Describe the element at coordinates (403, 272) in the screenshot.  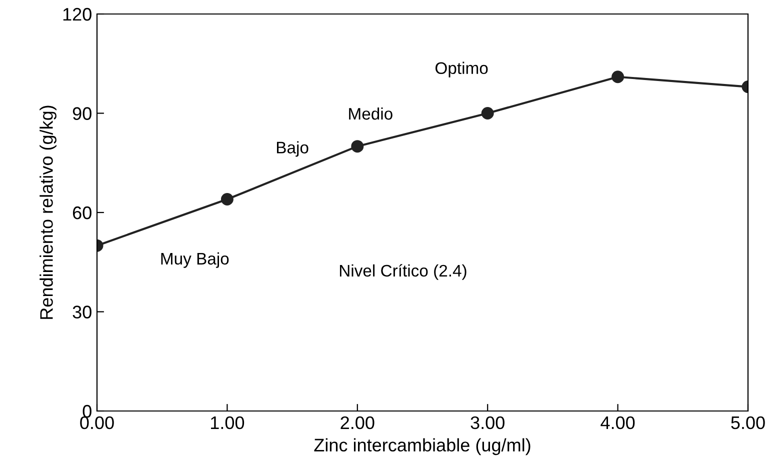
I see `annotation: Nivel Crítico (2.4)` at that location.